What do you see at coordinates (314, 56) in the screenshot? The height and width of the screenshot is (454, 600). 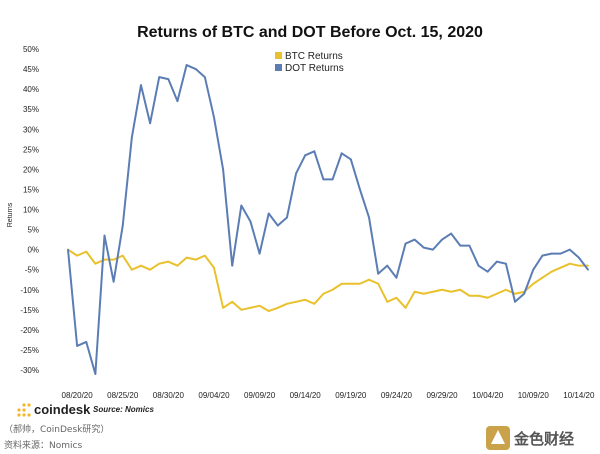 I see `legend-label-btc: BTC Returns` at bounding box center [314, 56].